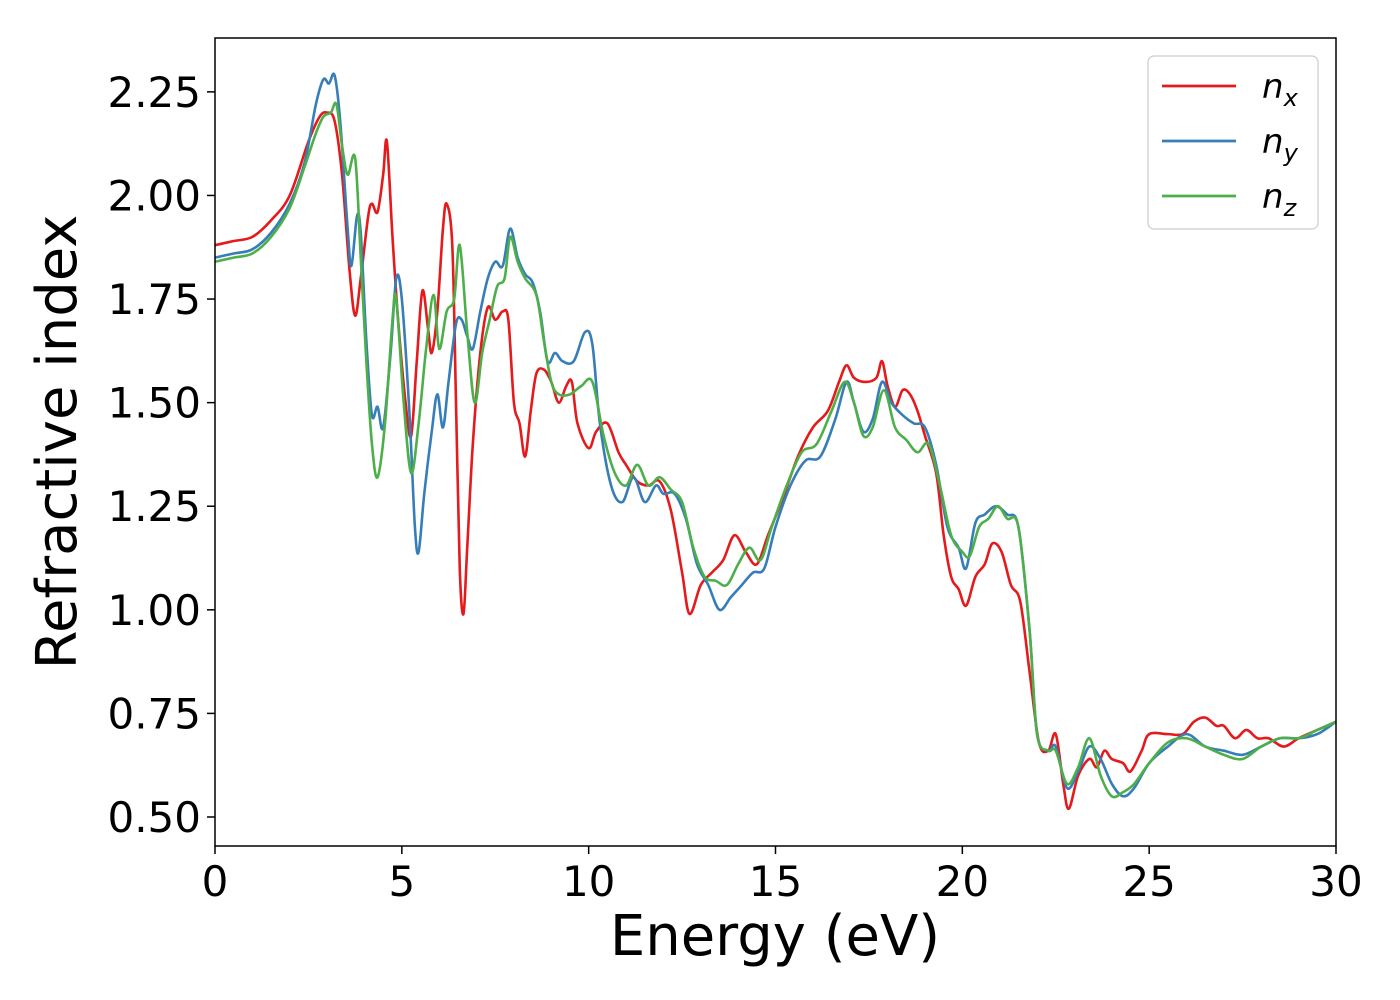  I want to click on y-axis-ticks: 0.50 0.75 1.00 1.25 1.50 1.75 2.00 2.25, so click(161, 455).